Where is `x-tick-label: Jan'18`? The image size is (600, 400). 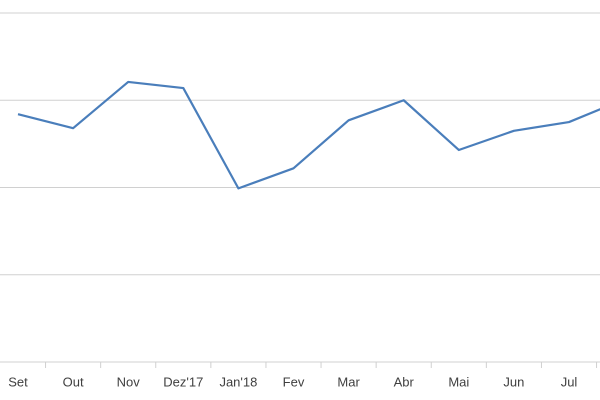 x-tick-label: Jan'18 is located at coordinates (238, 381).